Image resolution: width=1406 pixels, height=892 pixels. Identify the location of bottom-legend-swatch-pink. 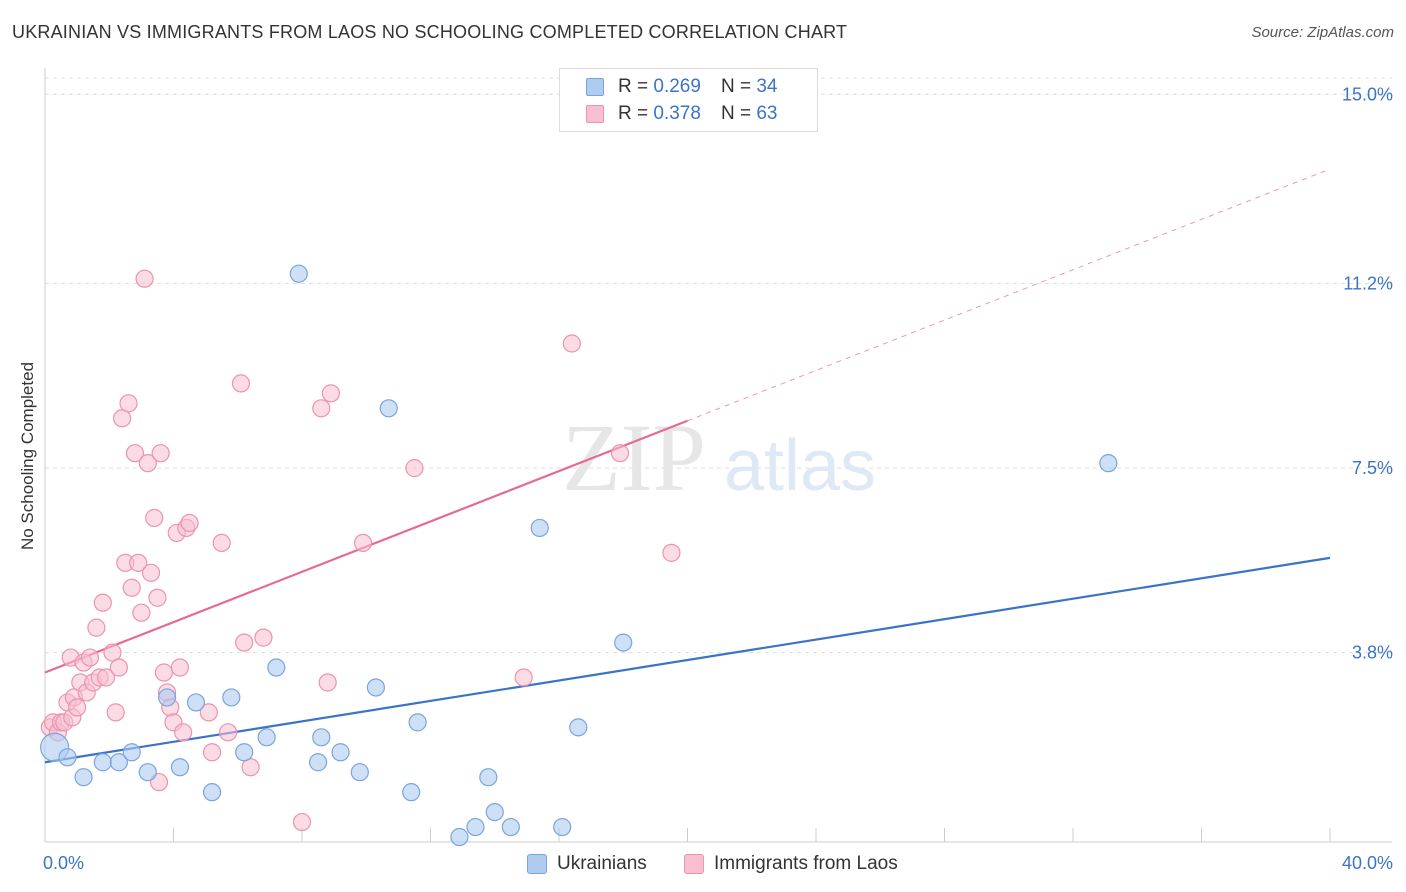
(694, 864).